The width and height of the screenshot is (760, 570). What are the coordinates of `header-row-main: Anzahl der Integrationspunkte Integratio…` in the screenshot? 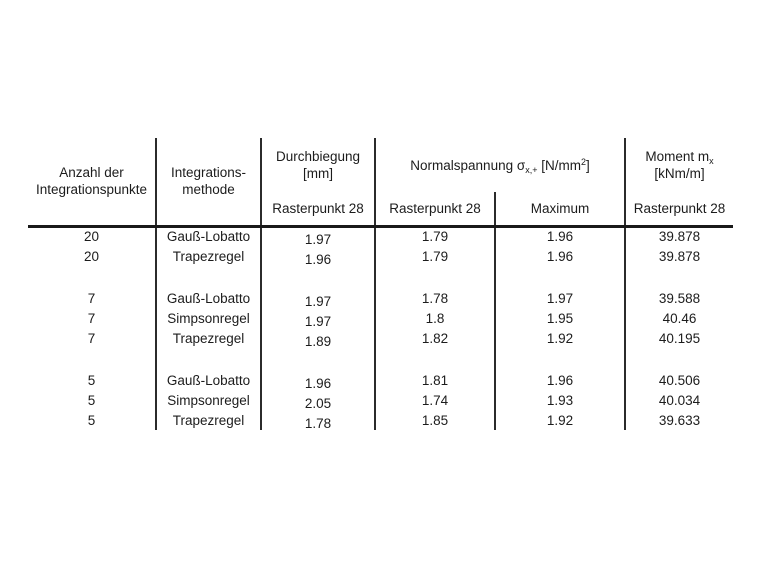 It's located at (380, 183).